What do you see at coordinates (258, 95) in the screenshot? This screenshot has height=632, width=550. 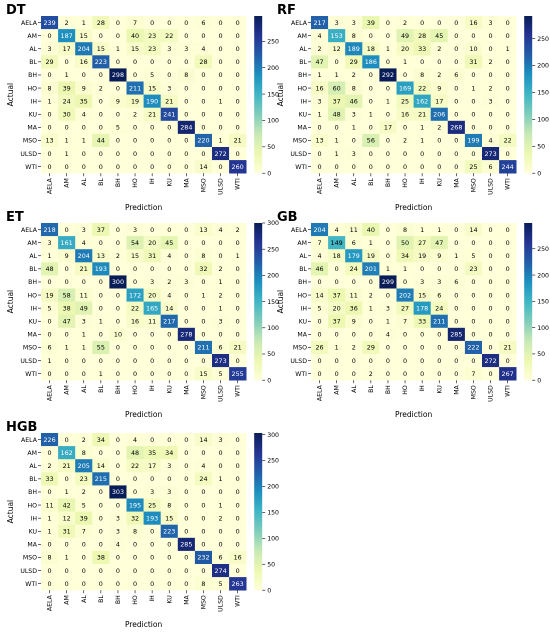 I see `colorbar` at bounding box center [258, 95].